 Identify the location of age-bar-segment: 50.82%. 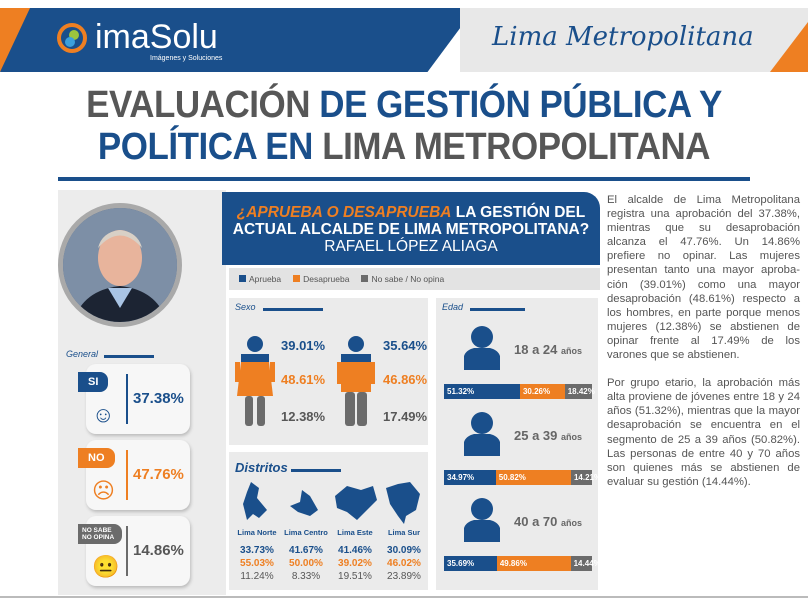
(533, 477).